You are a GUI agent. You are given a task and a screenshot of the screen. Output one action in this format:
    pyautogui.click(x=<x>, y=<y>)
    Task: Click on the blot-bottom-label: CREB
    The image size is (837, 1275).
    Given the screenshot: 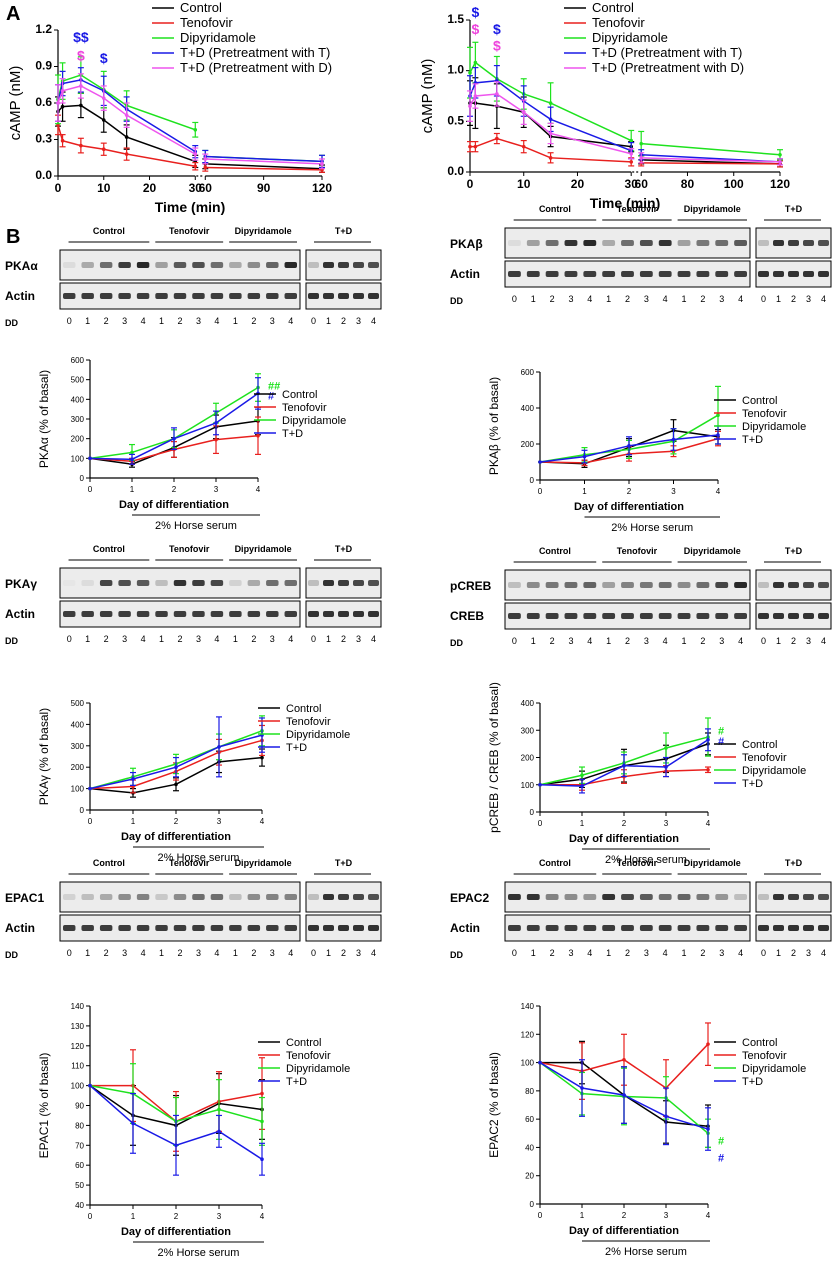 What is the action you would take?
    pyautogui.click(x=467, y=616)
    